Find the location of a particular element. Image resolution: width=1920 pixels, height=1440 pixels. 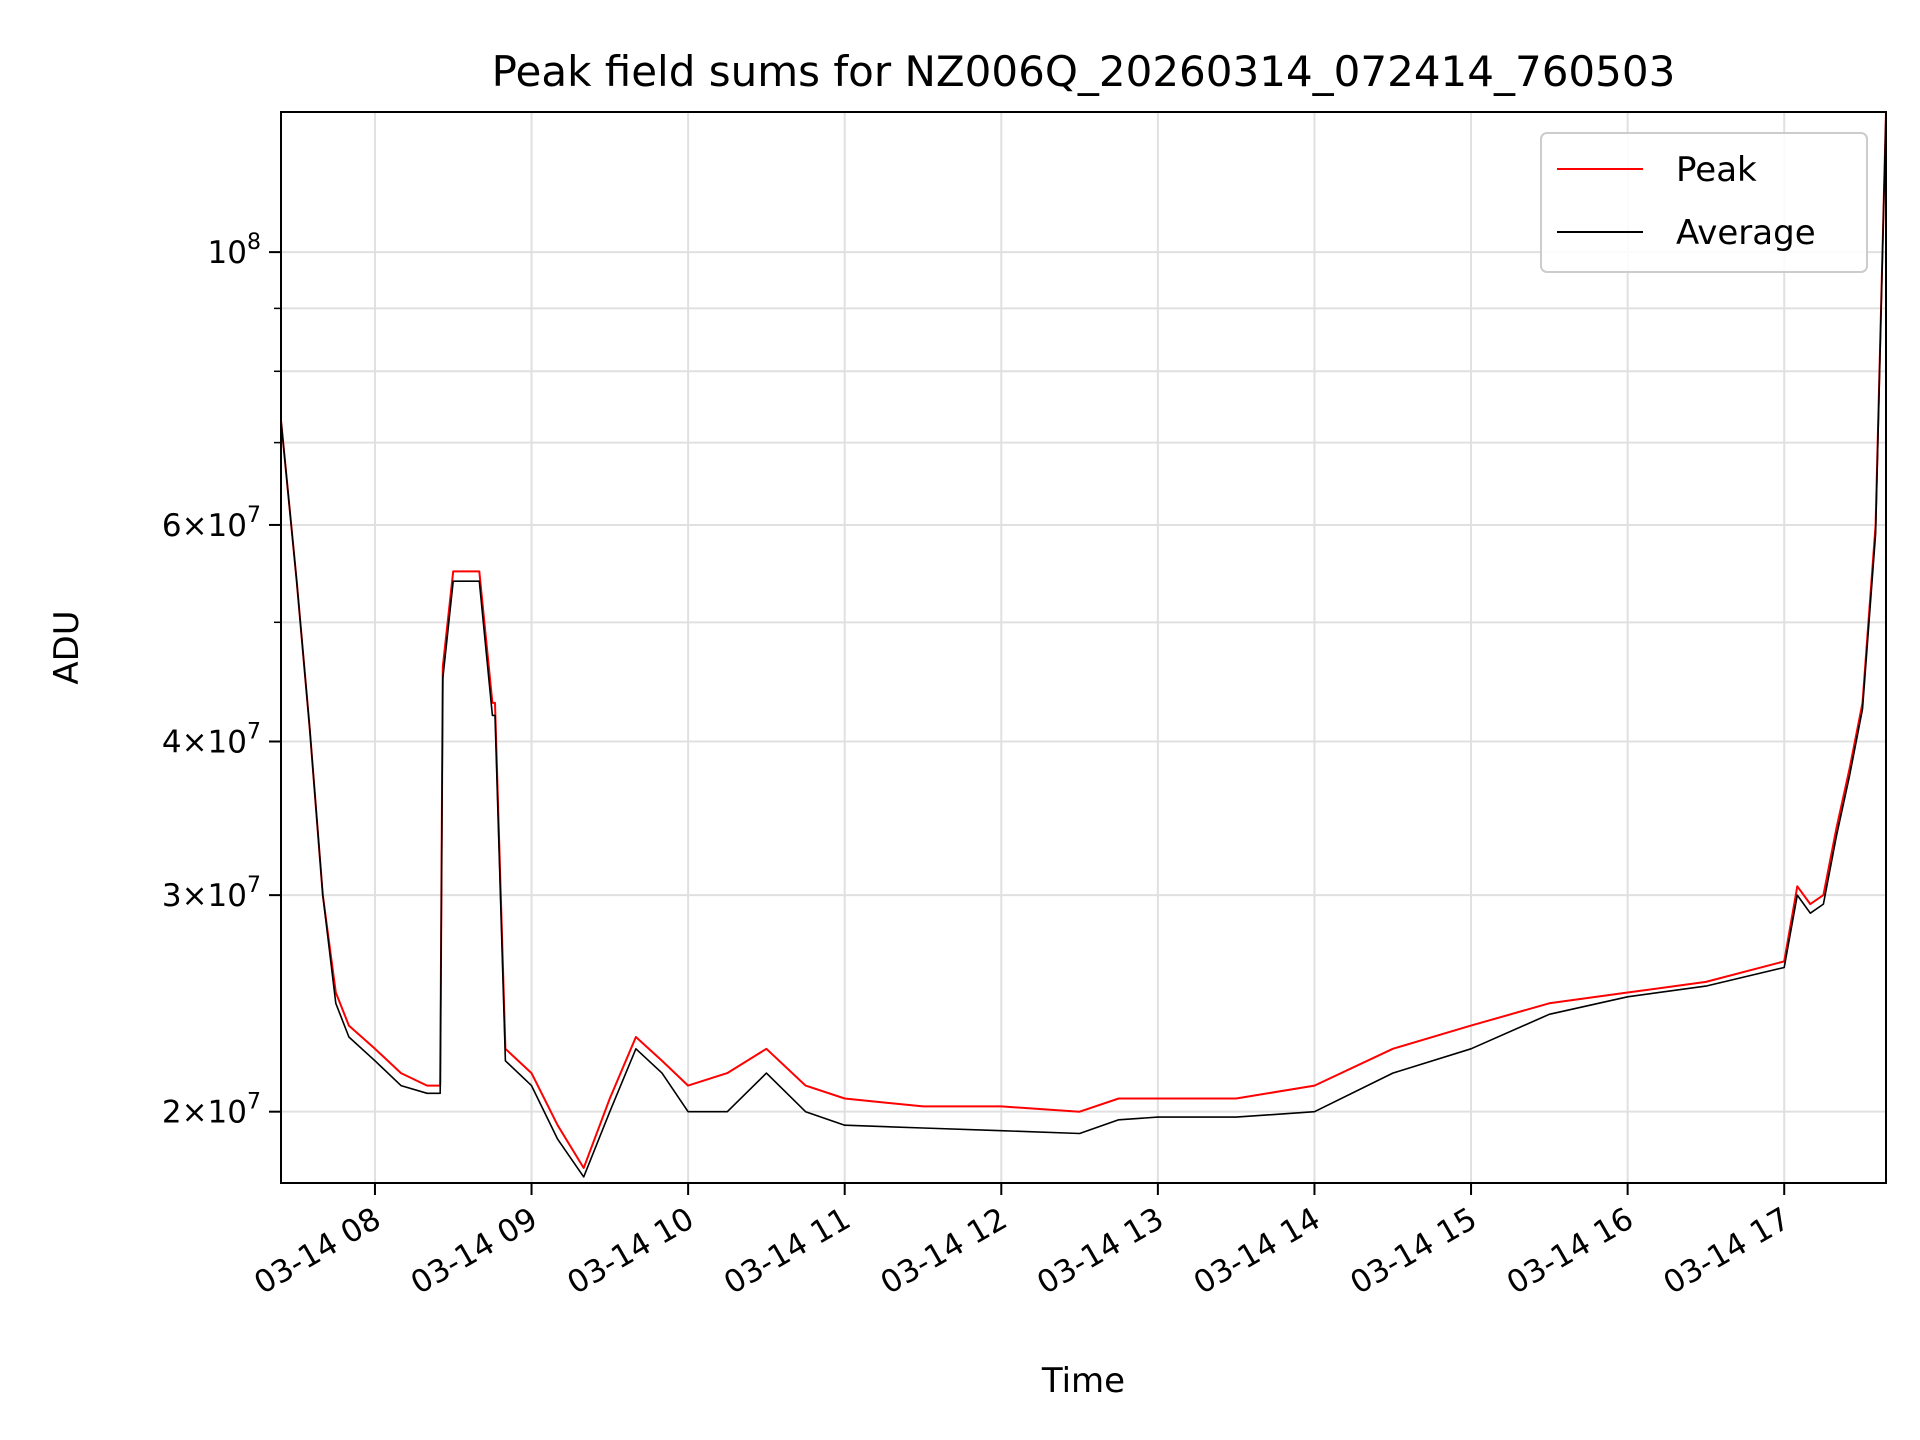

legend: Peak Average is located at coordinates (1704, 202).